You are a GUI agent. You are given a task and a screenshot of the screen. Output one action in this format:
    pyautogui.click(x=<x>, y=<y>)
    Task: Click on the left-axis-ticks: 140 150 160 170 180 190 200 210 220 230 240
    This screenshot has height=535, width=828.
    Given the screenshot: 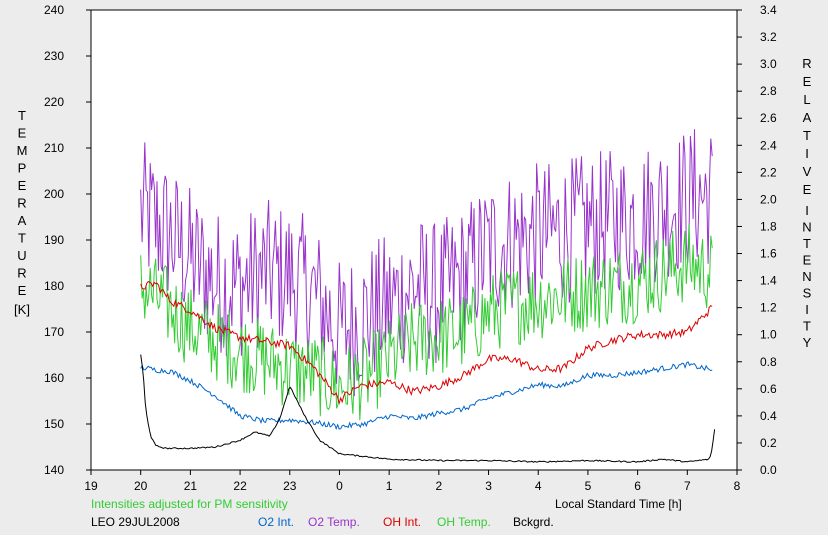 What is the action you would take?
    pyautogui.click(x=67, y=240)
    